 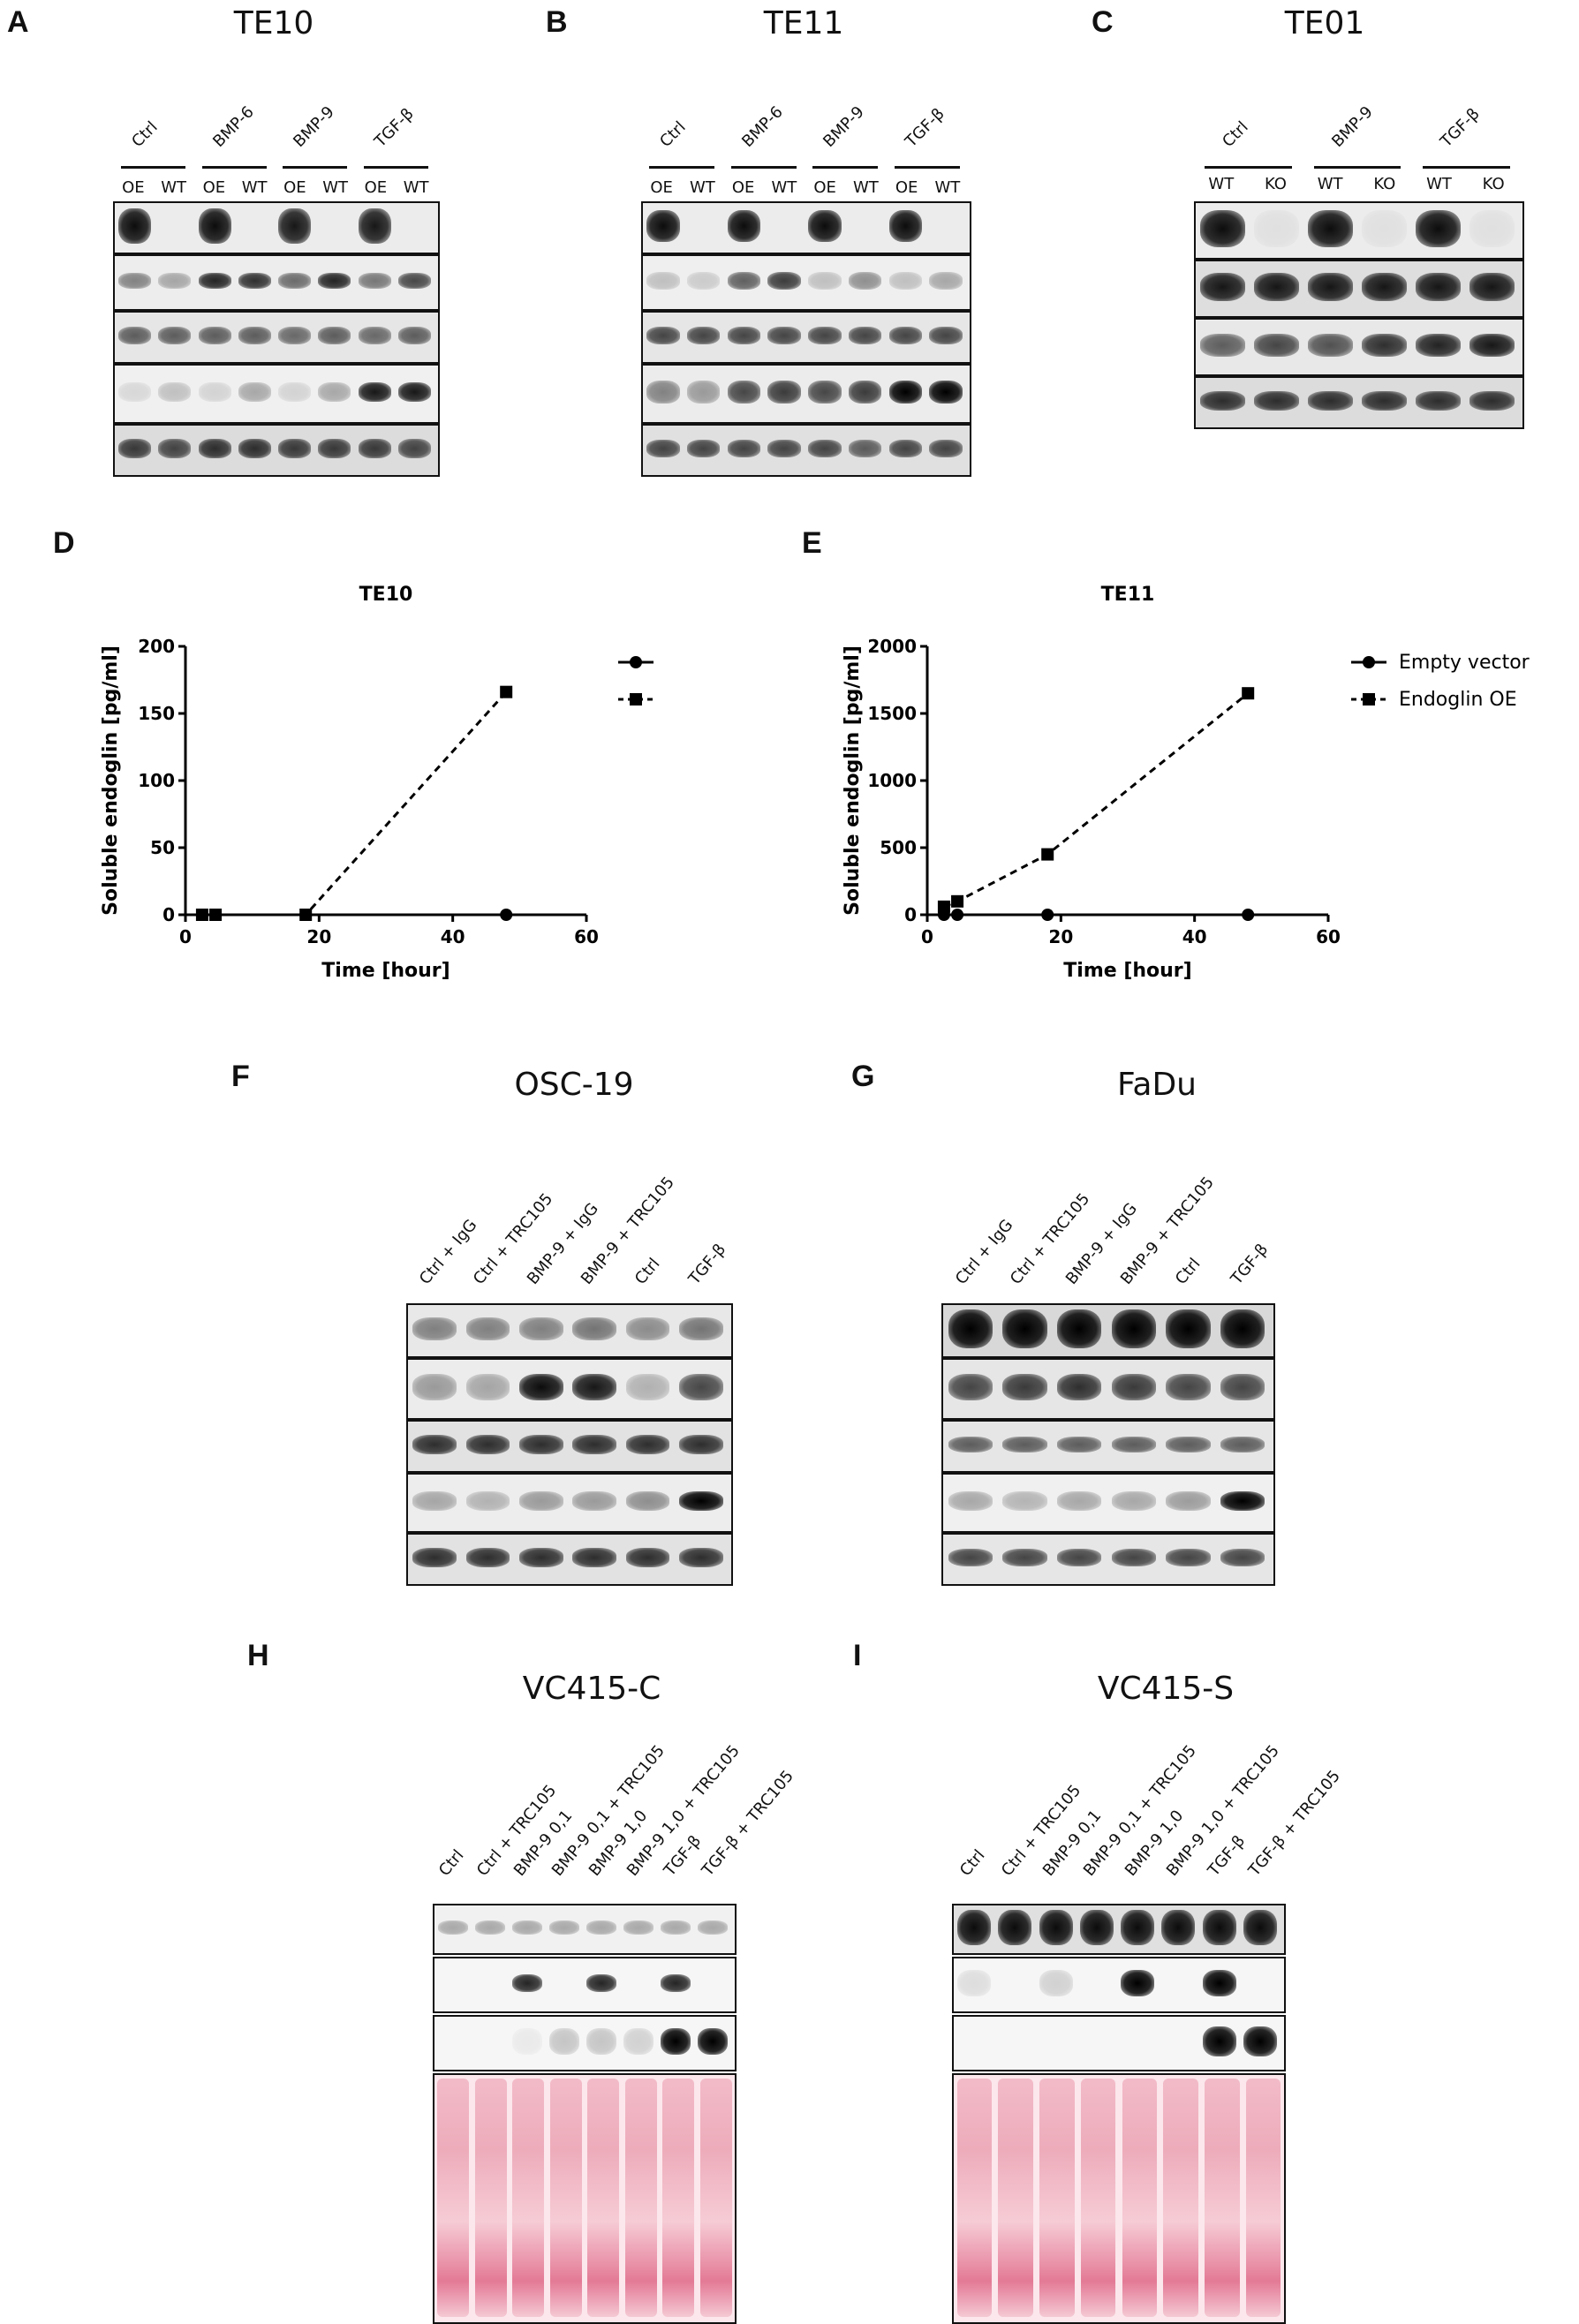 I want to click on x-axis-label: Time [hour], so click(x=385, y=971).